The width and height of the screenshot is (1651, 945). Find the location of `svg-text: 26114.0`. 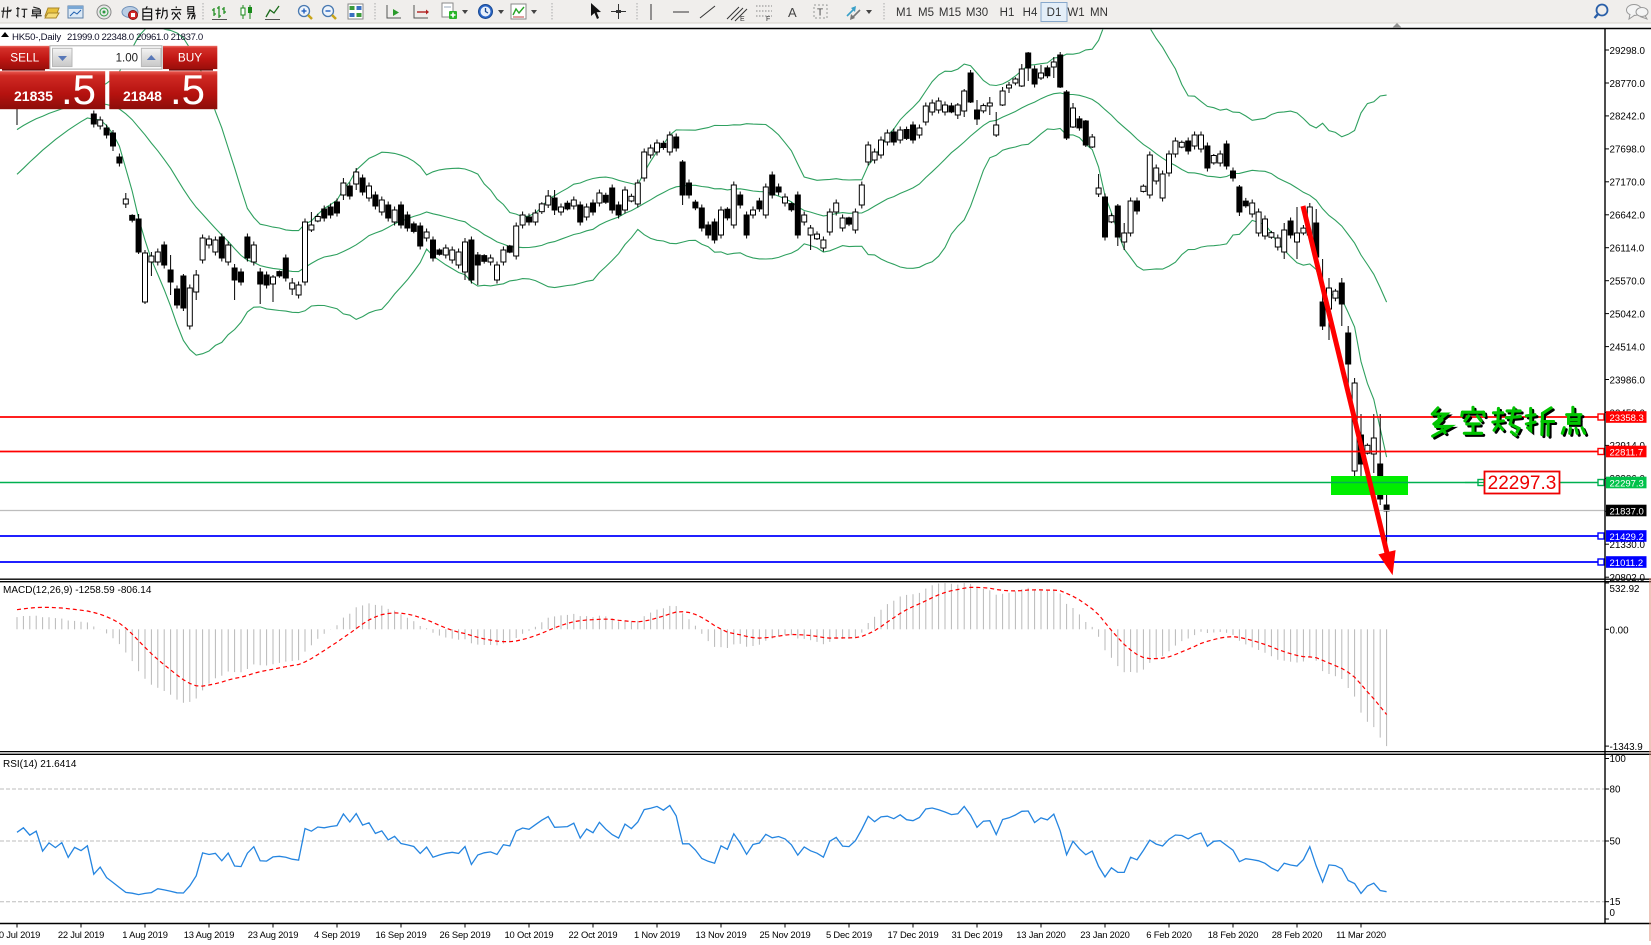

svg-text: 26114.0 is located at coordinates (1627, 249).